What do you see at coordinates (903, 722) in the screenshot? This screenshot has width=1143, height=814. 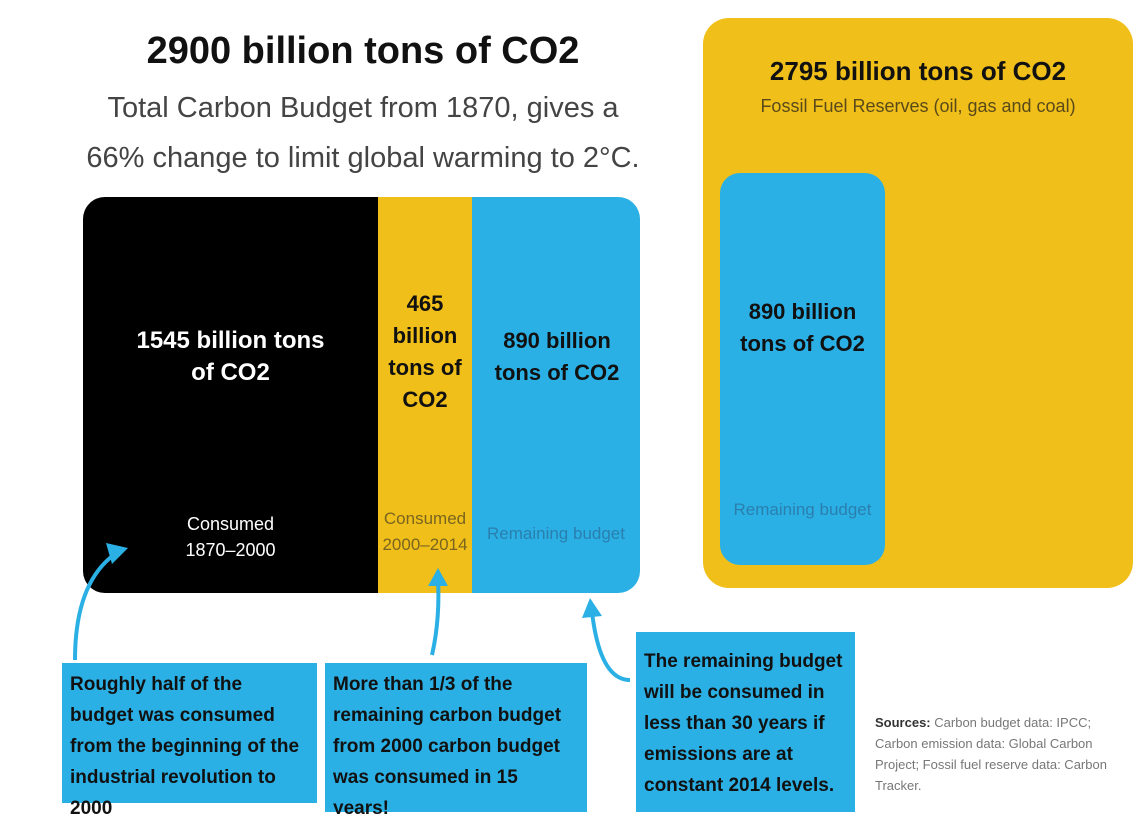 I see `sources-label: Sources:` at bounding box center [903, 722].